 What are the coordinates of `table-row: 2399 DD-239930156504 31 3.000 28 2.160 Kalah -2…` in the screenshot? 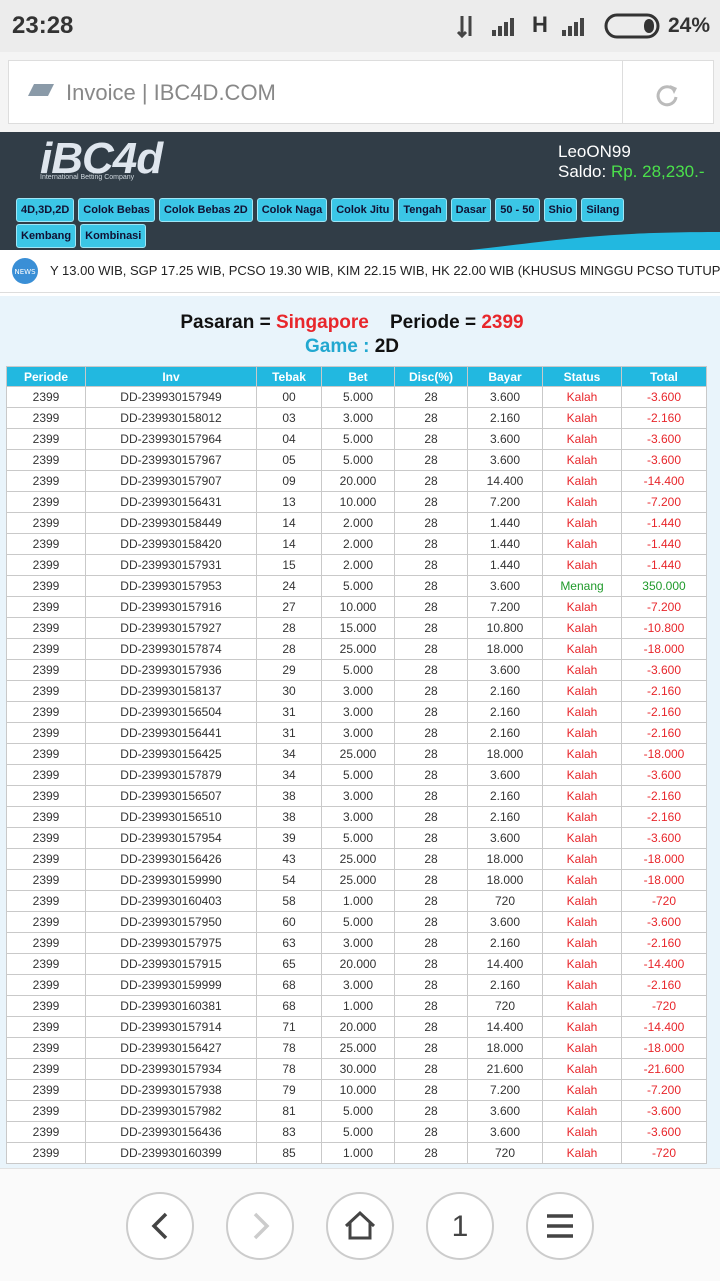 It's located at (356, 712).